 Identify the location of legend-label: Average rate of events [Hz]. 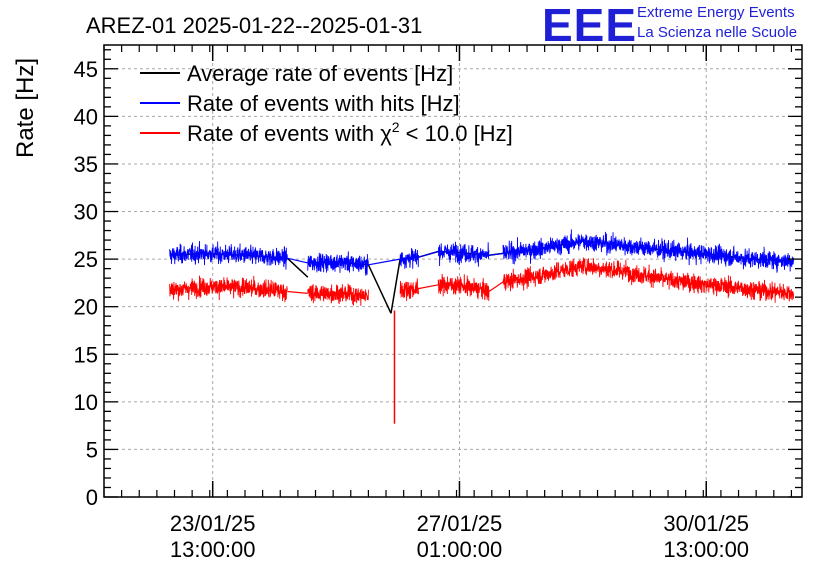
(320, 73).